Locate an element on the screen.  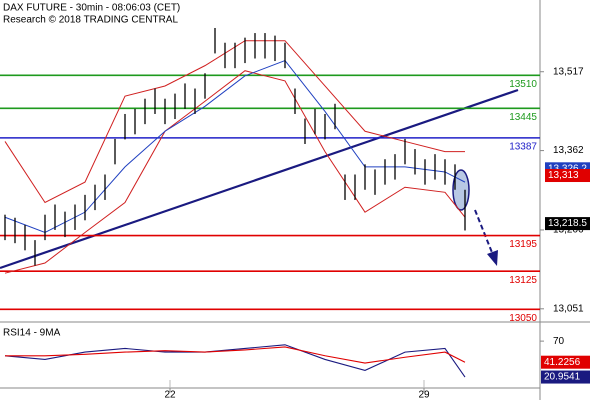
chart-subtitle: Research © 2018 TRADING CENTRAL is located at coordinates (90, 20).